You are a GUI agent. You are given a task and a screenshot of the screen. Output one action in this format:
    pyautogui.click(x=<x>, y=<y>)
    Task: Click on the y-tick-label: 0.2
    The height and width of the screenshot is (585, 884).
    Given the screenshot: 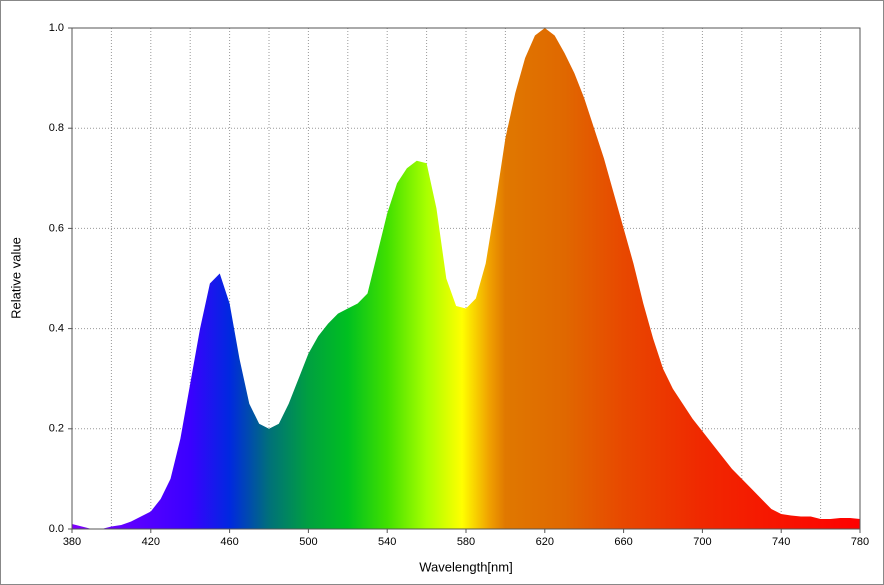 What is the action you would take?
    pyautogui.click(x=56, y=429)
    